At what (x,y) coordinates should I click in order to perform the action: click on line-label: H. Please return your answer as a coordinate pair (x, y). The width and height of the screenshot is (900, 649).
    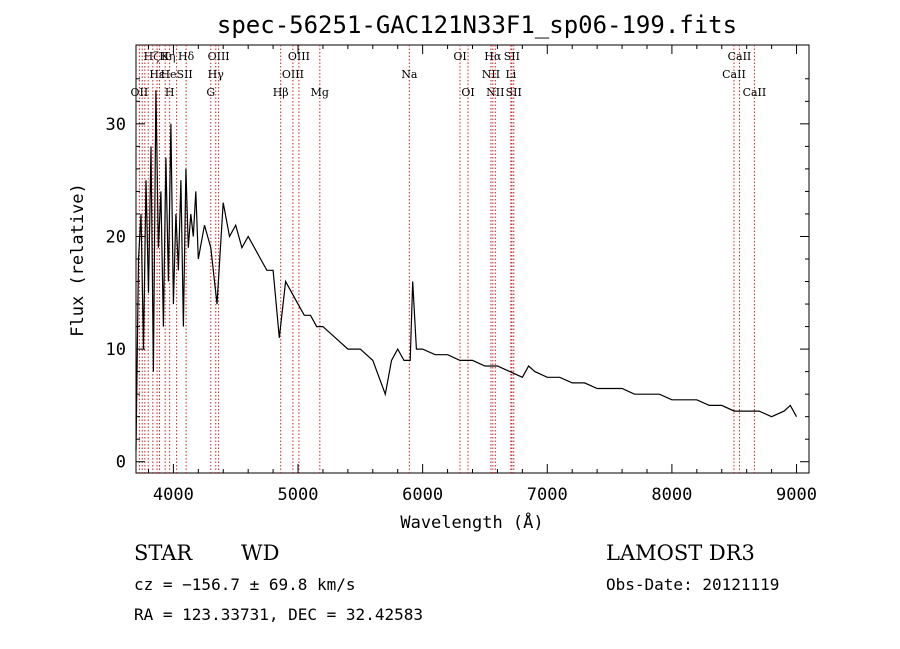
    Looking at the image, I should click on (170, 92).